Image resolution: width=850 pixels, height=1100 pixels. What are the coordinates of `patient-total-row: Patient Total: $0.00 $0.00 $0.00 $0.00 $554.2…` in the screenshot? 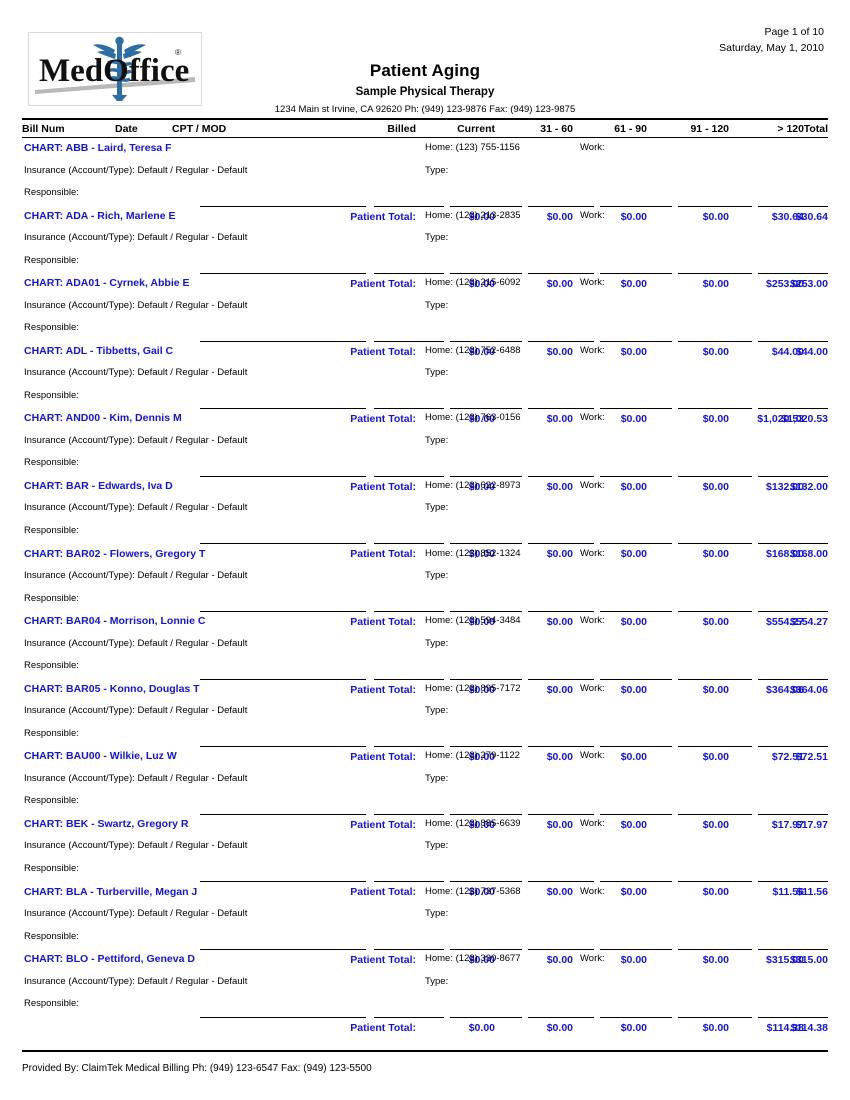 It's located at (425, 622).